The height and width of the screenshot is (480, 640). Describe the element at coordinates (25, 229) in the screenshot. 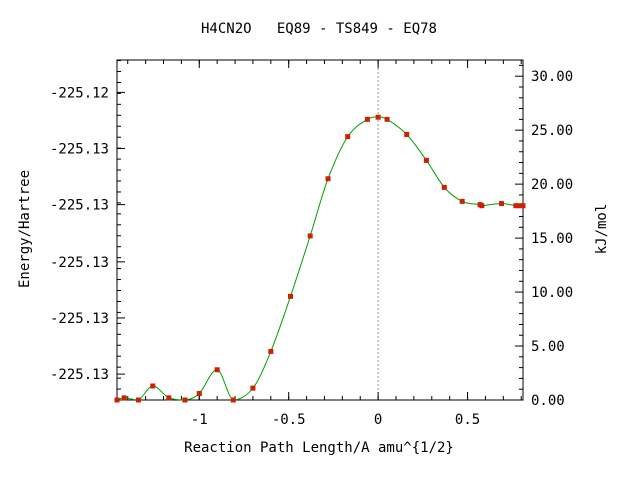

I see `y-axis-label-left: Energy/Hartree` at that location.